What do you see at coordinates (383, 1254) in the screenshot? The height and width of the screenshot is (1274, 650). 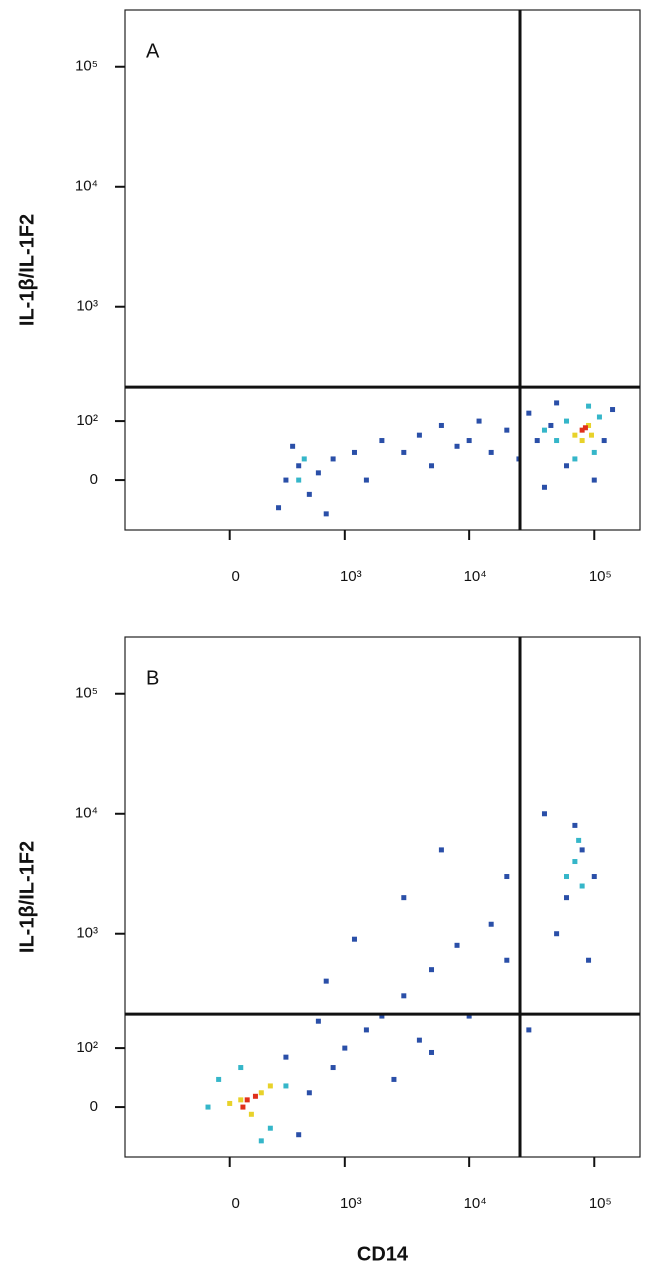 I see `x-axis-label: CD14` at bounding box center [383, 1254].